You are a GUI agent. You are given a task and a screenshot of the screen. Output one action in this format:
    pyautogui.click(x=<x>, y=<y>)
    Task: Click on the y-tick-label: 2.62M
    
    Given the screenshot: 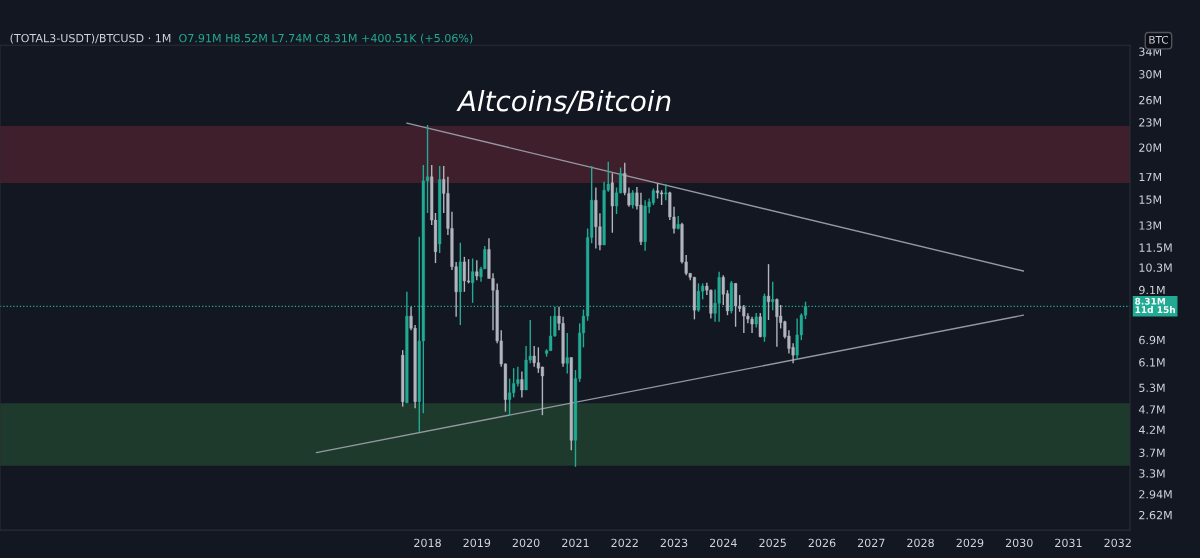 What is the action you would take?
    pyautogui.click(x=1155, y=515)
    